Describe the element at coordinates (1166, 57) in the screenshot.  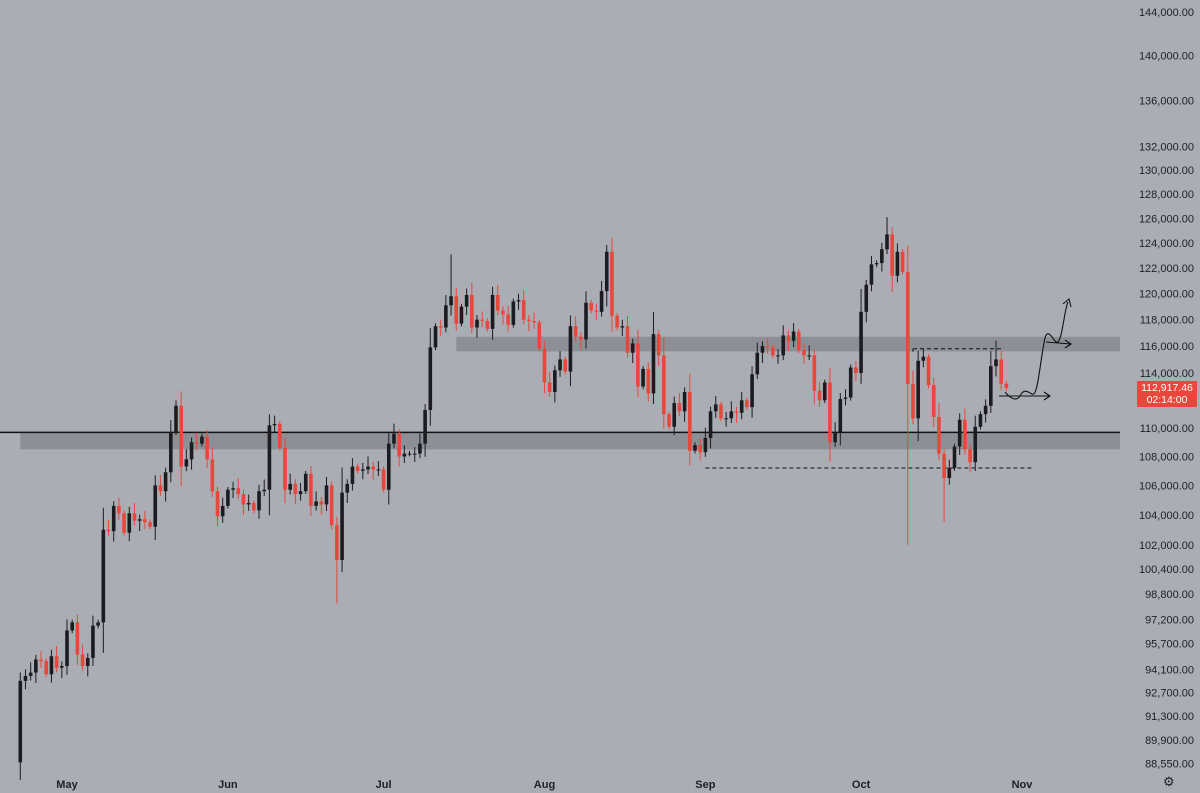
I see `price-tick-label: 140,000.00` at that location.